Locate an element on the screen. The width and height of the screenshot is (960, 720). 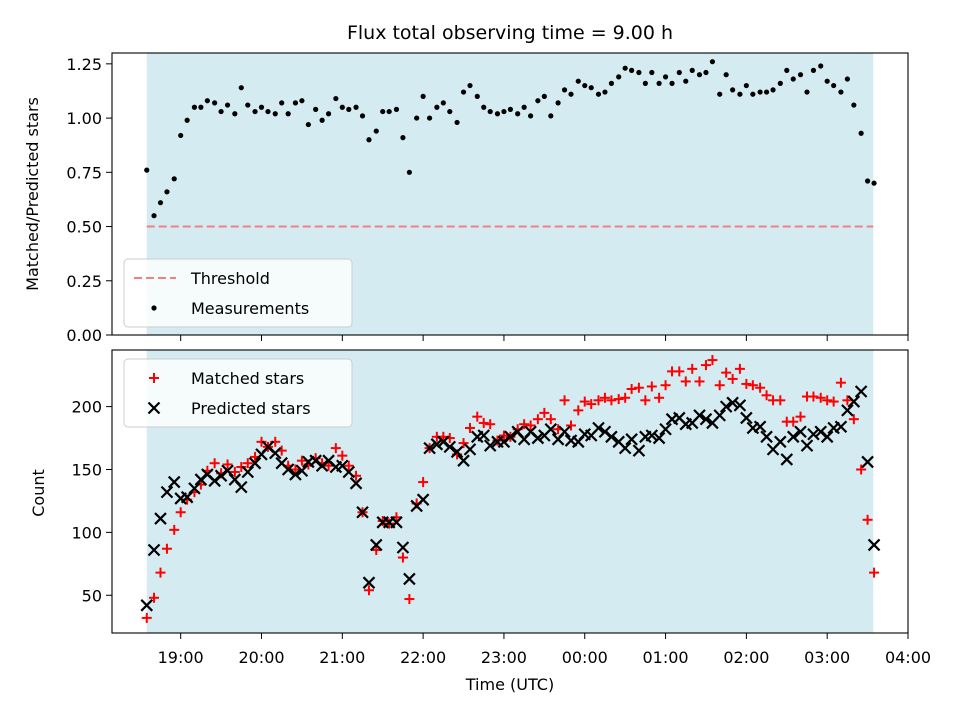
x-axis-label: Time (UTC) is located at coordinates (509, 684).